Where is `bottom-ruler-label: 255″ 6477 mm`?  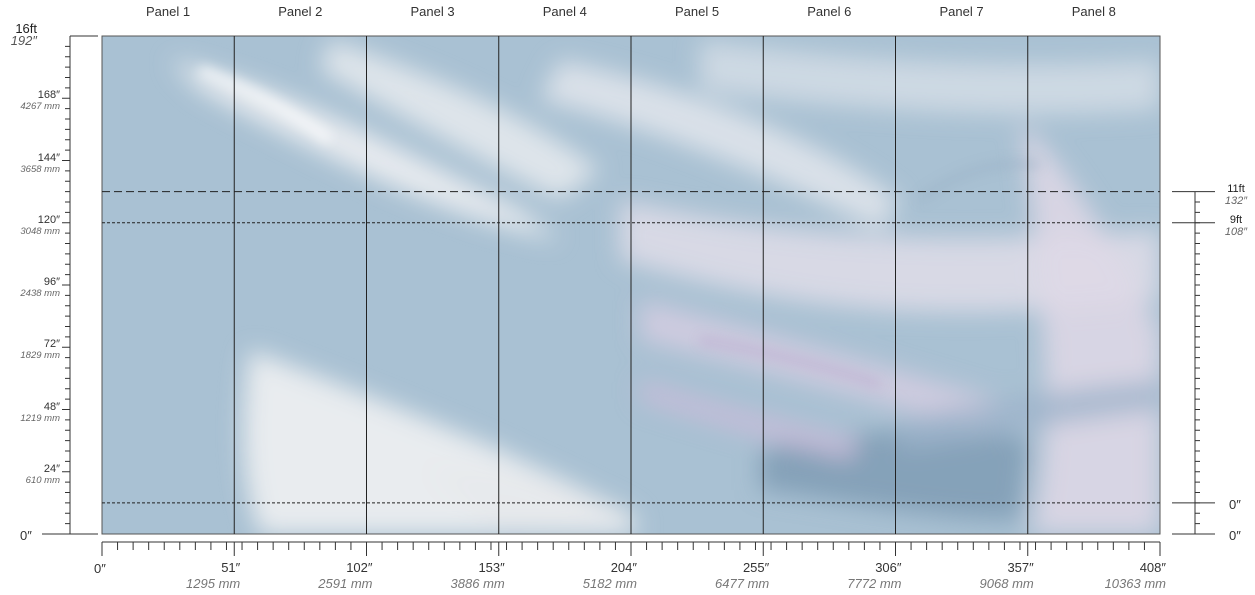 bottom-ruler-label: 255″ 6477 mm is located at coordinates (724, 576).